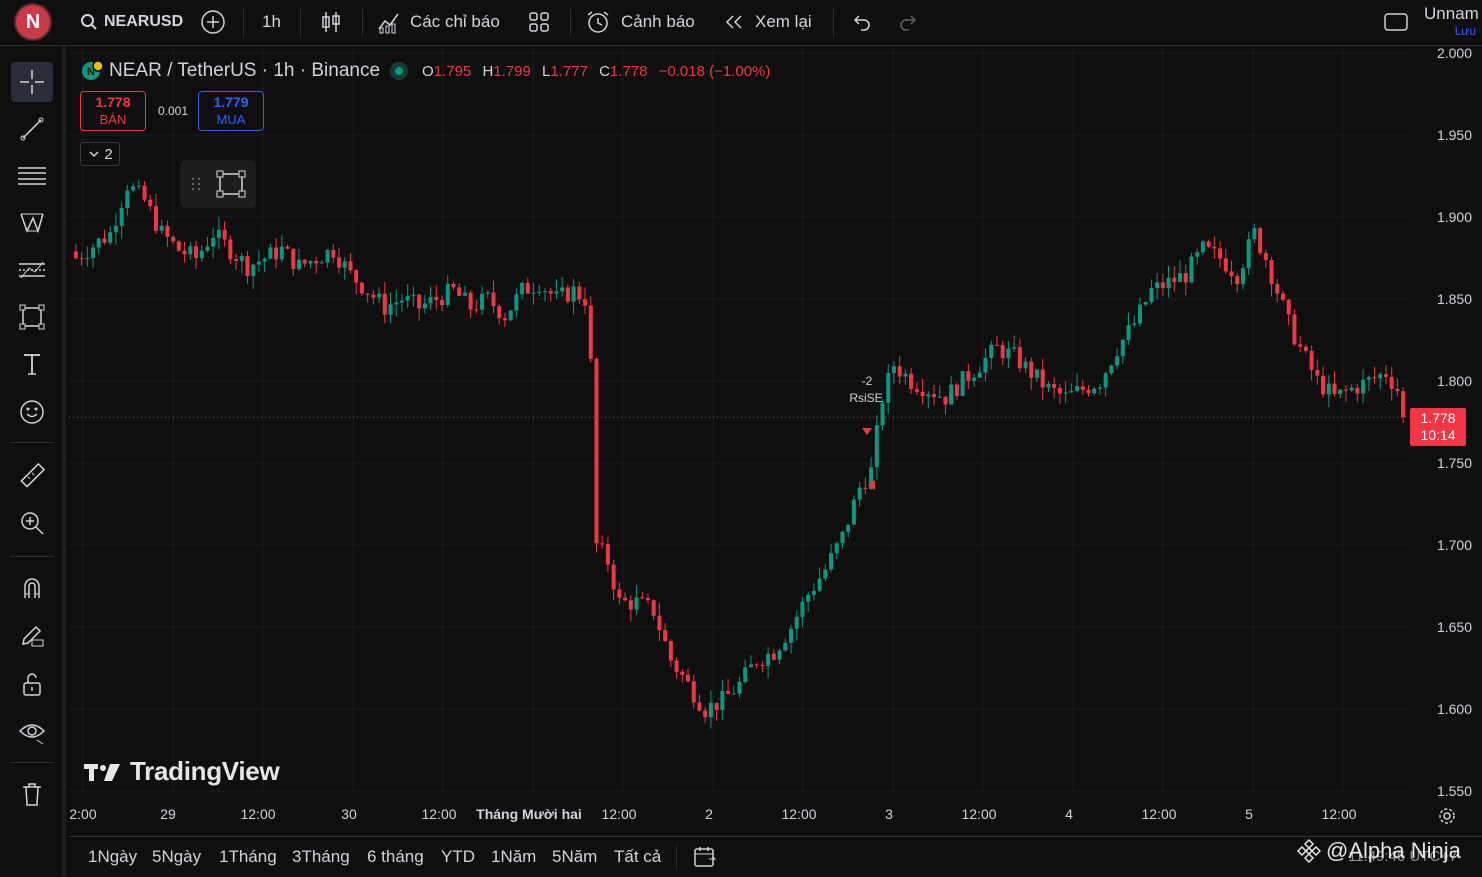 The width and height of the screenshot is (1482, 877). I want to click on range-5d-button: 5Ngày, so click(177, 856).